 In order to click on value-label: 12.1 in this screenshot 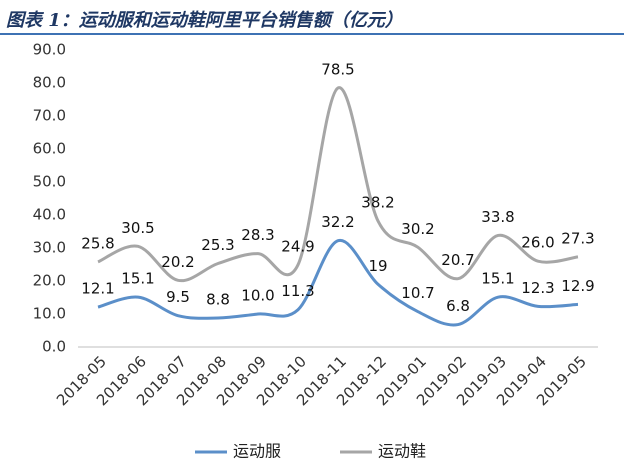, I will do `click(97, 289)`.